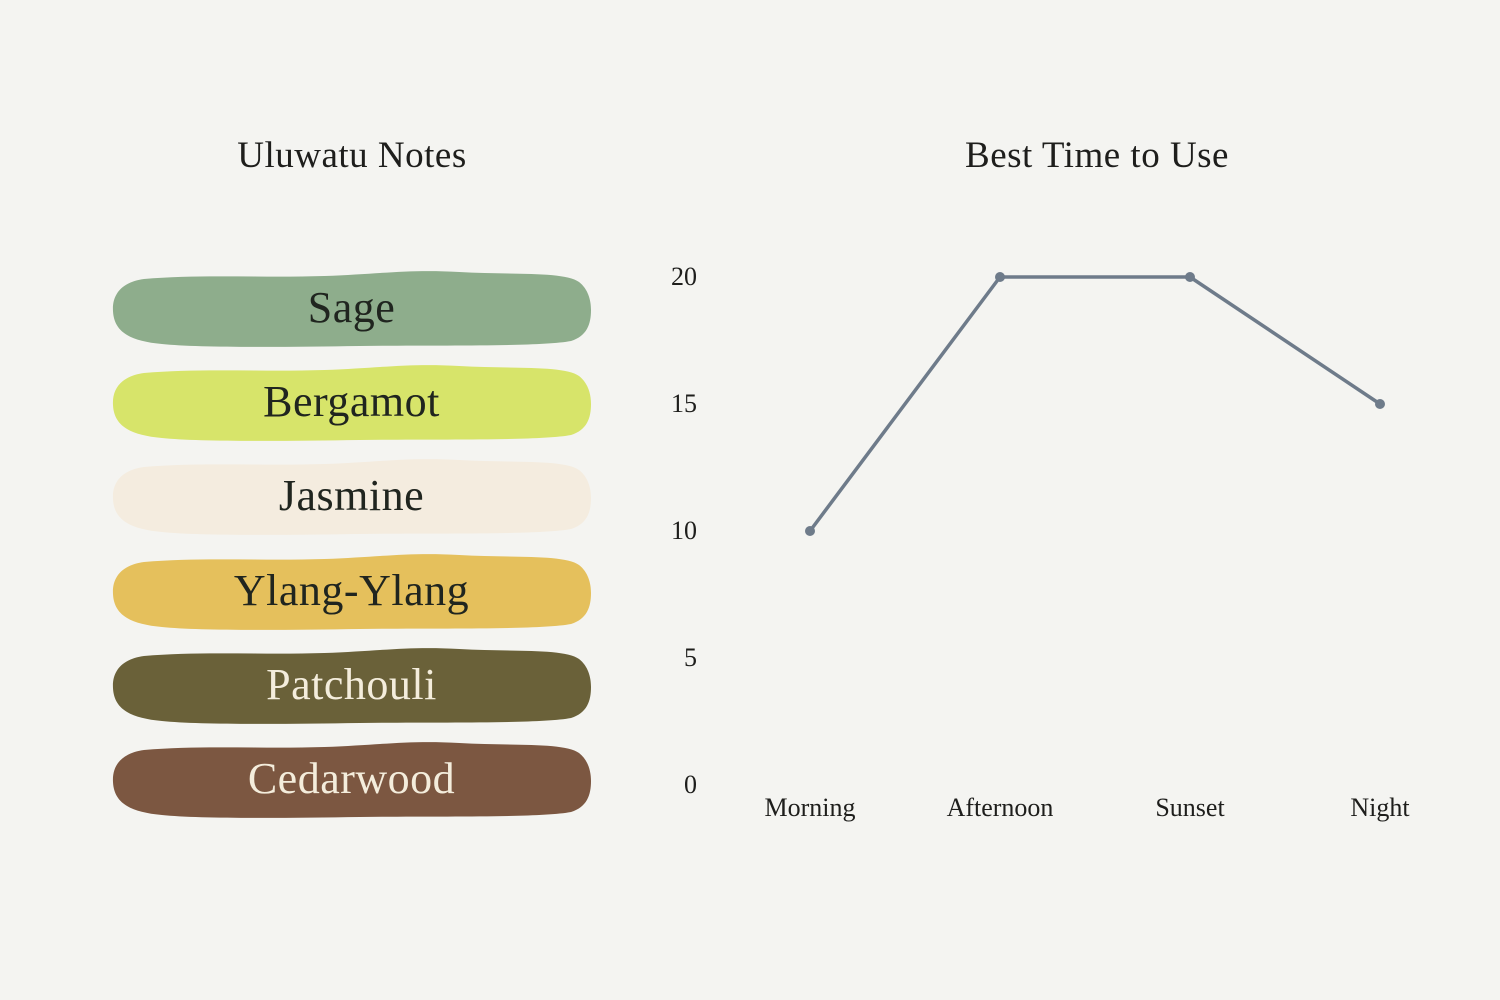  I want to click on notes-title: Uluwatu Notes, so click(352, 155).